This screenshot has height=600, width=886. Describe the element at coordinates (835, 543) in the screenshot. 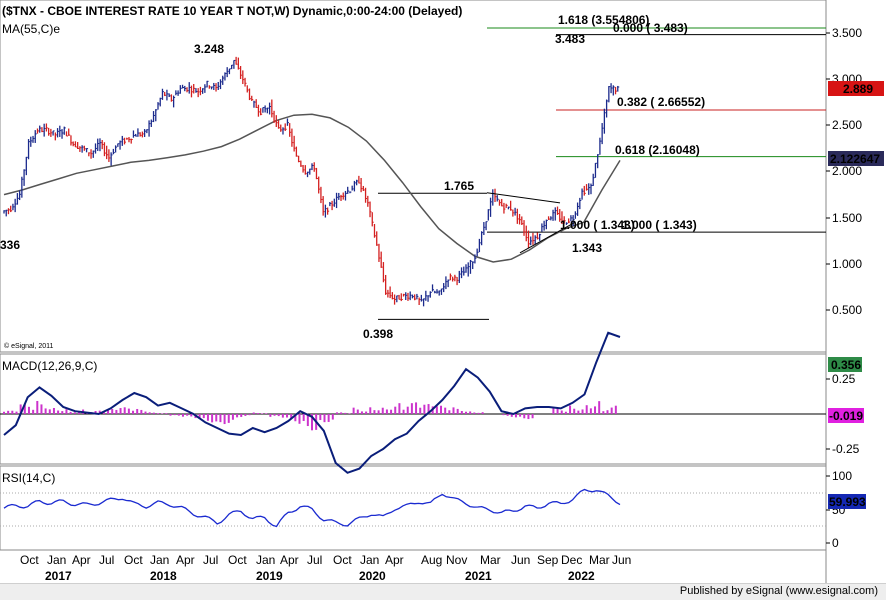

I see `rsi-tick-0: 0` at that location.